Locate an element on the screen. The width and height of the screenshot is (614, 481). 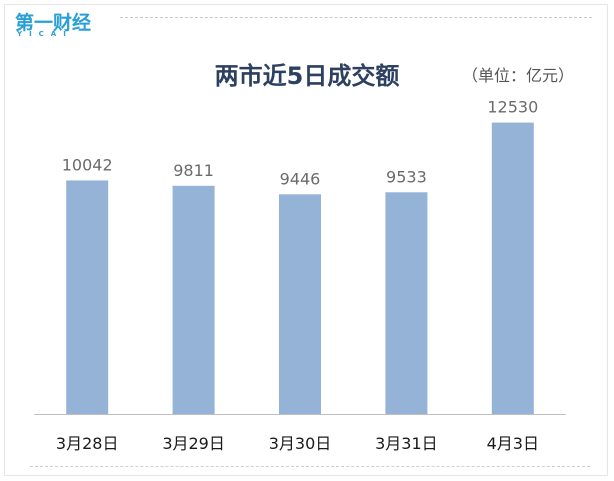
x-tick-labels-group: 3月28日 3月29日 3月30日 3月31日 4月3日 is located at coordinates (297, 443).